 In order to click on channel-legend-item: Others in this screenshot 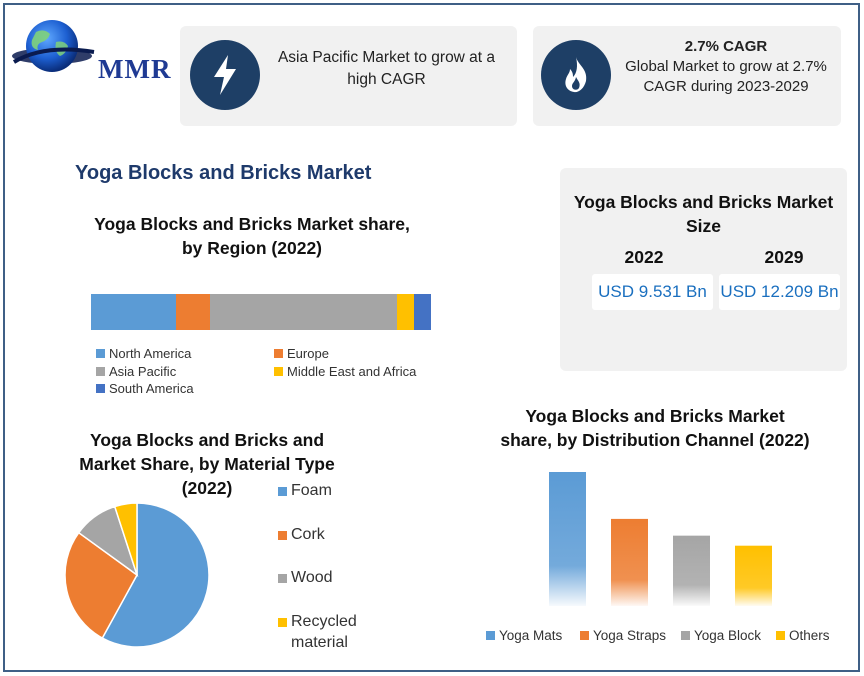, I will do `click(803, 635)`.